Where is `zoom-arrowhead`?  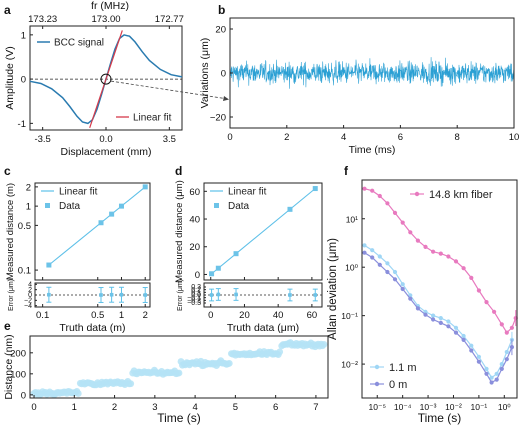 zoom-arrowhead is located at coordinates (226, 98).